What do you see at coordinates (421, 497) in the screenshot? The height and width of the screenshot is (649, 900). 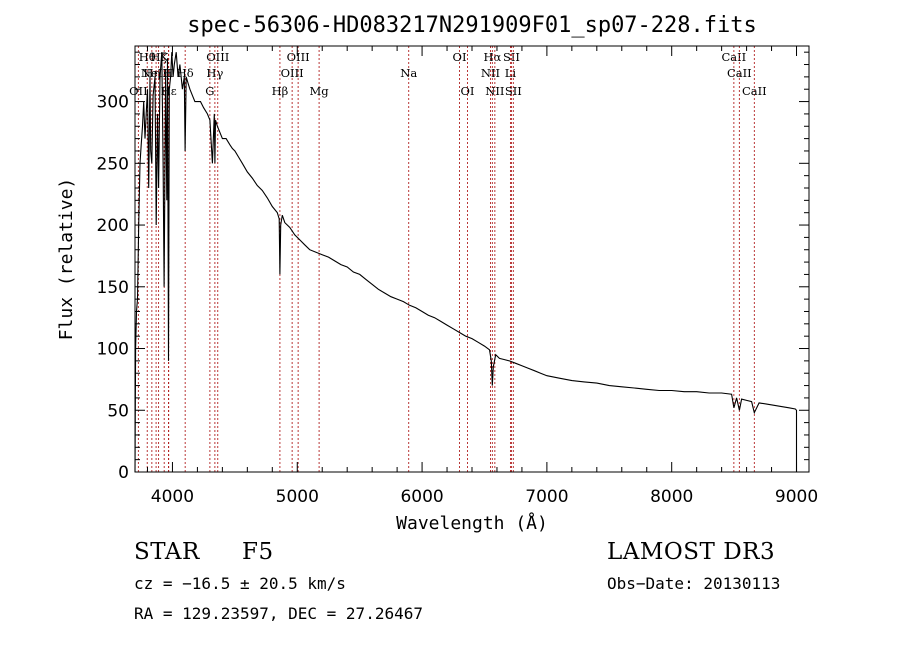 I see `x-tick-label: 6000` at bounding box center [421, 497].